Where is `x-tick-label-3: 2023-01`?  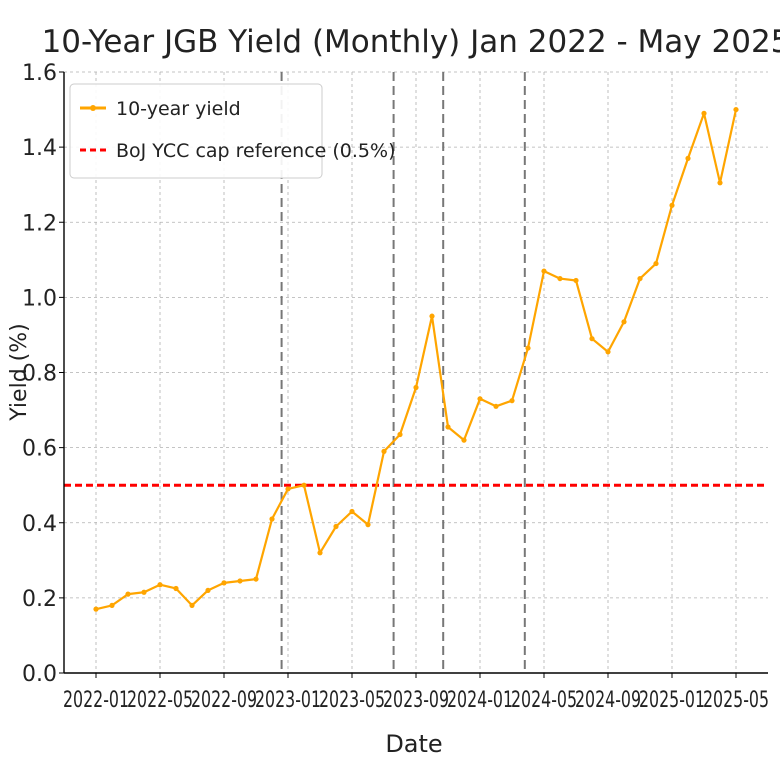 x-tick-label-3: 2023-01 is located at coordinates (288, 700).